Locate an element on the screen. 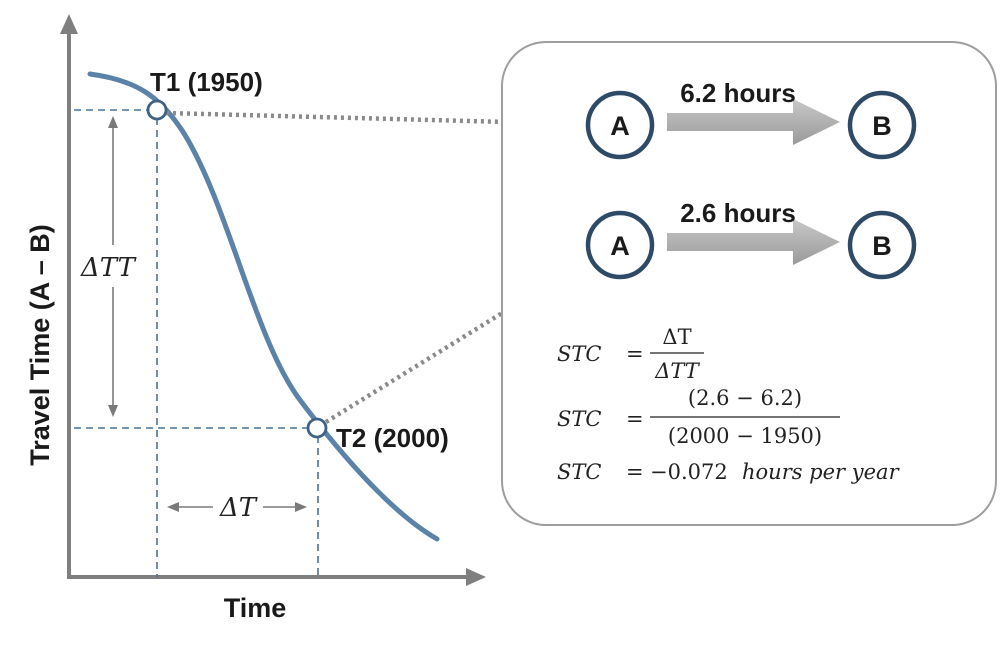 The height and width of the screenshot is (649, 1000). formula-2-eq: = is located at coordinates (635, 419).